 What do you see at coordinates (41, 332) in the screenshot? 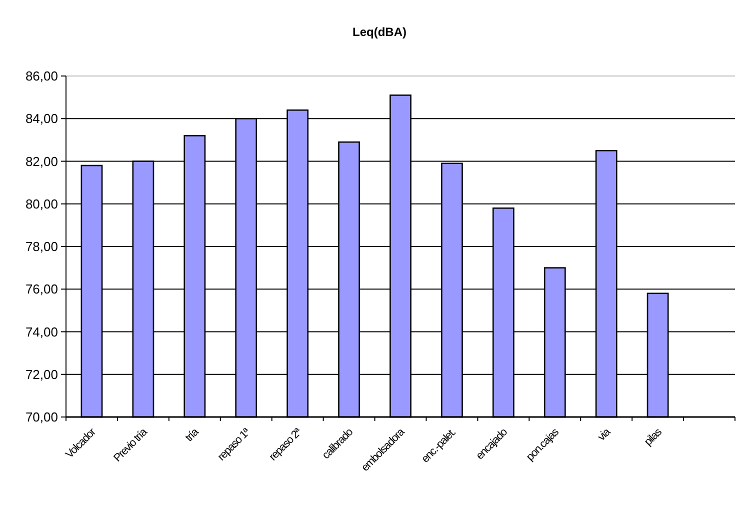
I see `y-tick-label: 74,00` at bounding box center [41, 332].